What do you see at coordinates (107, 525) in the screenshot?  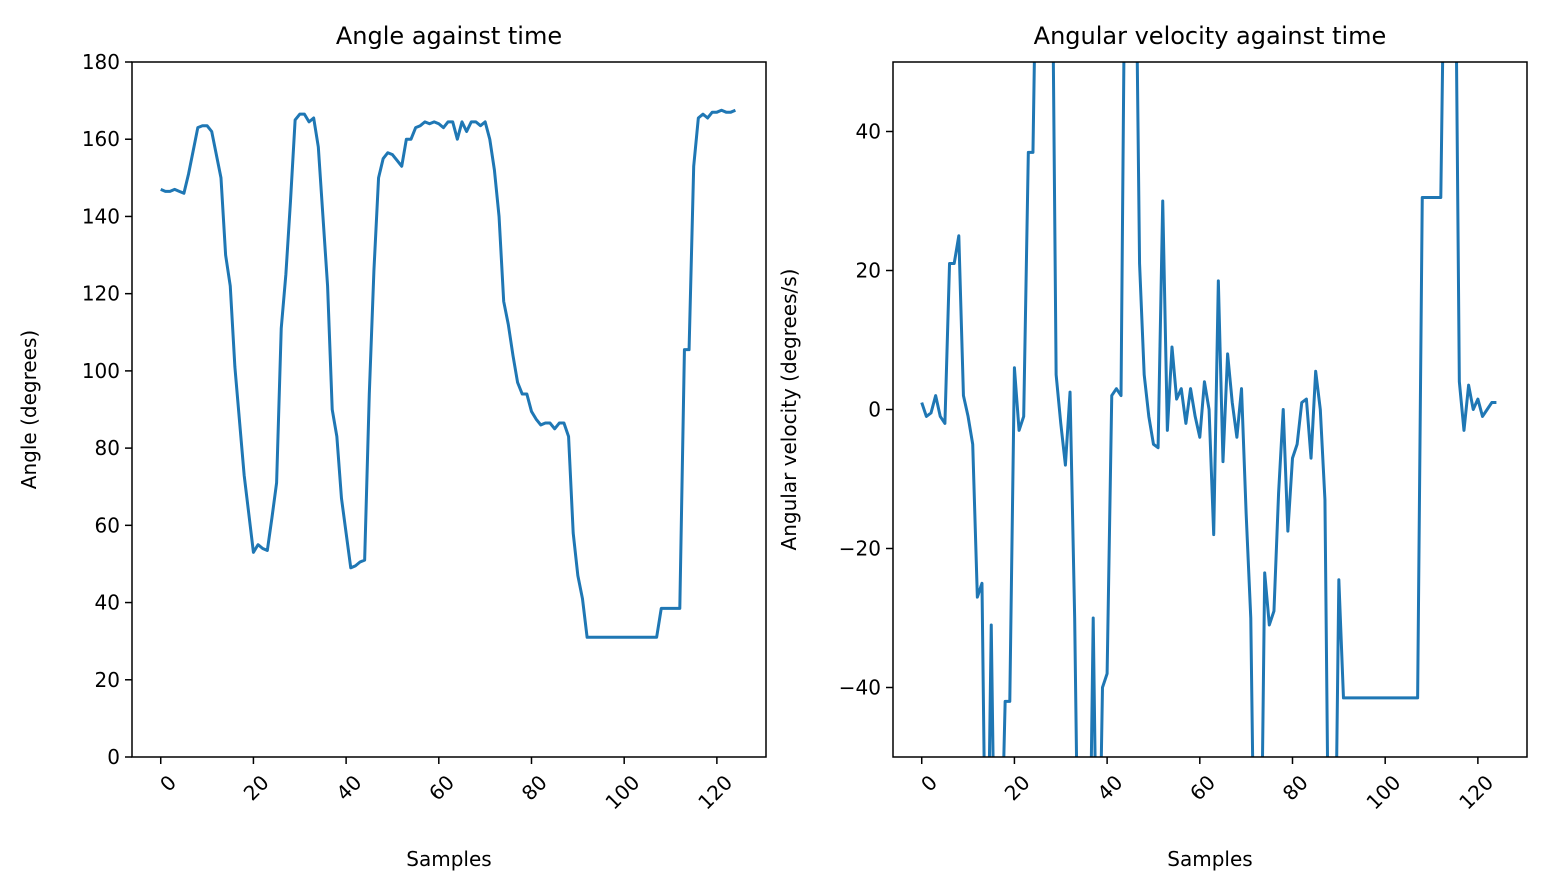 I see `y-tick-label: 60` at bounding box center [107, 525].